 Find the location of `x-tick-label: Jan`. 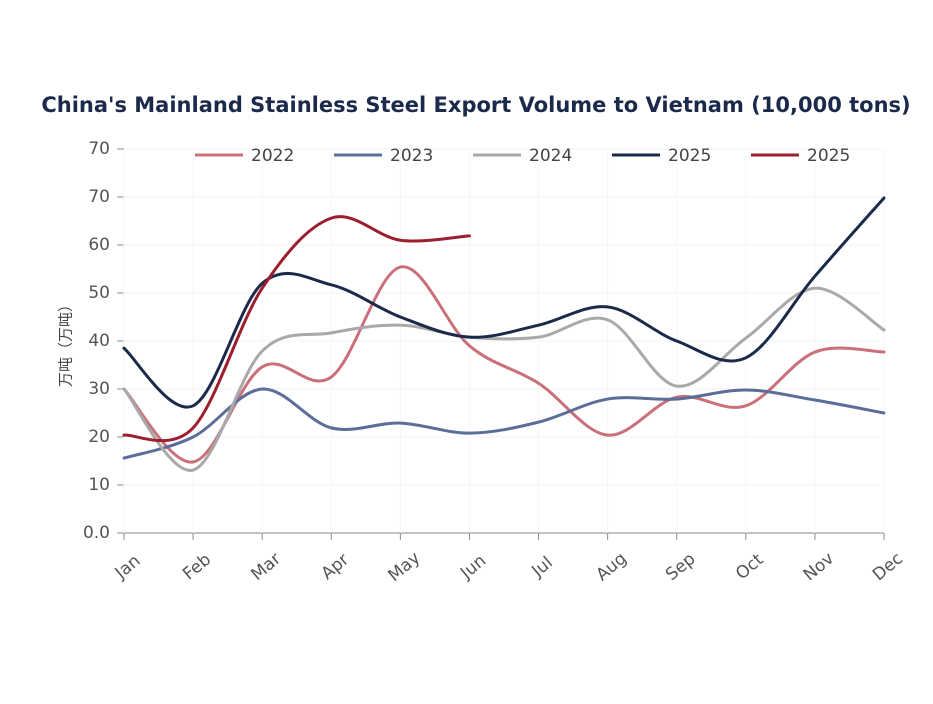

x-tick-label: Jan is located at coordinates (128, 567).